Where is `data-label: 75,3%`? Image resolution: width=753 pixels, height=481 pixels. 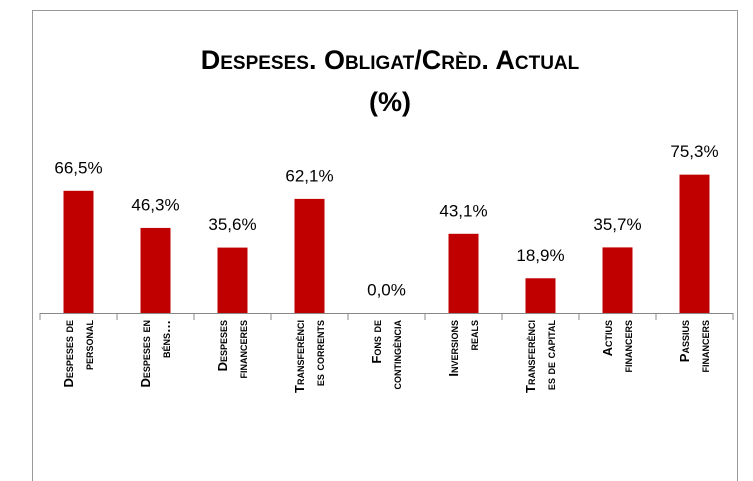 data-label: 75,3% is located at coordinates (694, 151).